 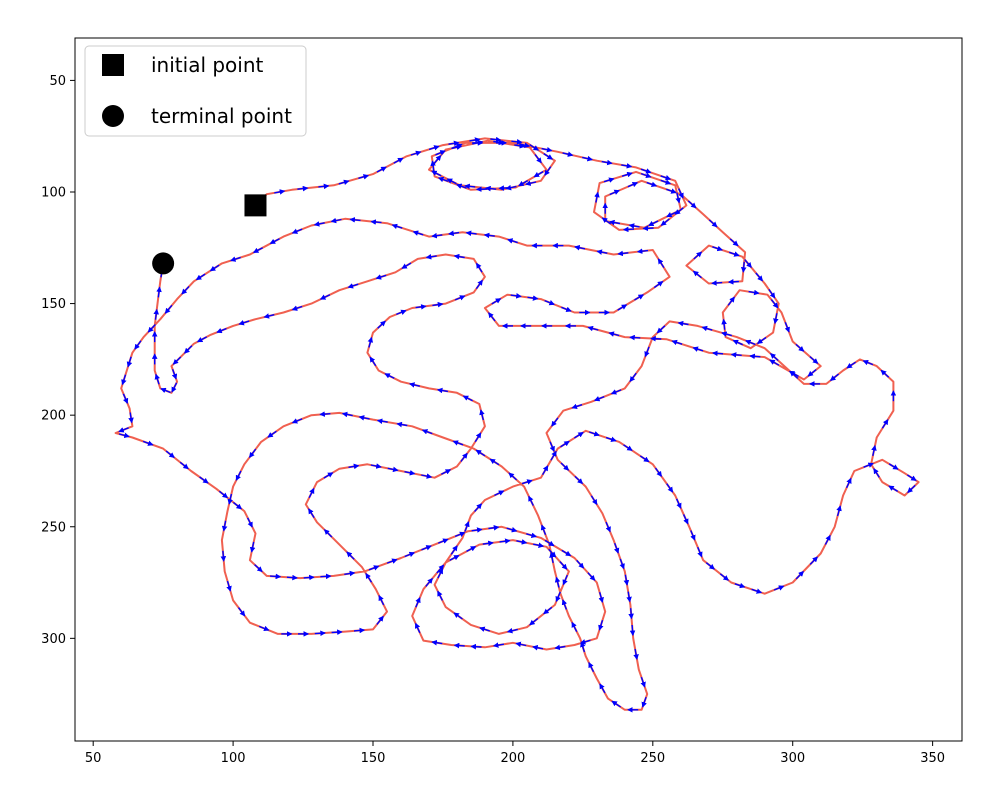 What do you see at coordinates (792, 758) in the screenshot?
I see `x-tick-label: 300` at bounding box center [792, 758].